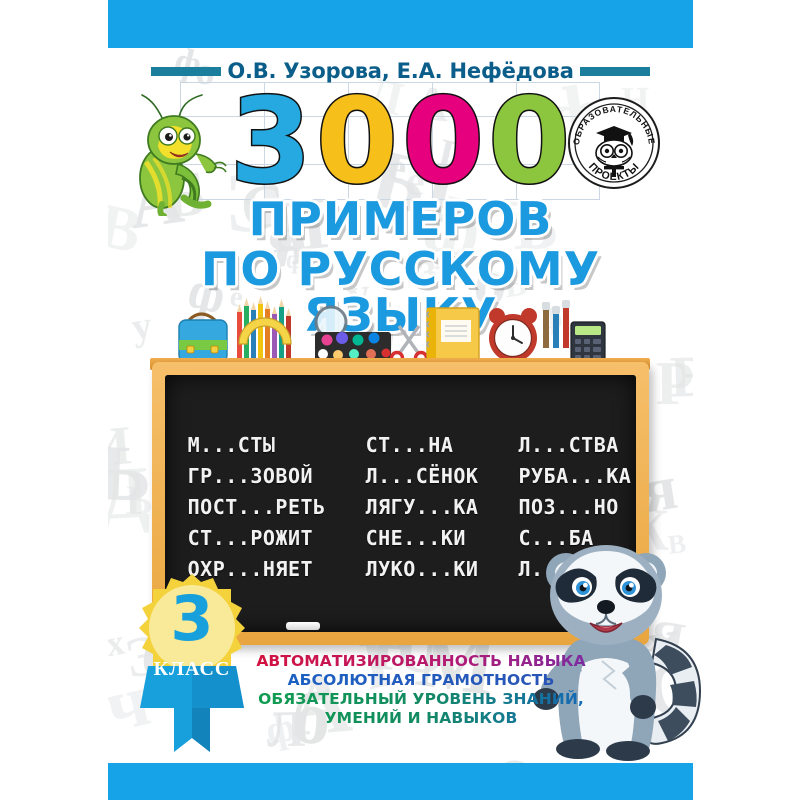 The width and height of the screenshot is (800, 800). What do you see at coordinates (529, 141) in the screenshot?
I see `big-digit-3: 0` at bounding box center [529, 141].